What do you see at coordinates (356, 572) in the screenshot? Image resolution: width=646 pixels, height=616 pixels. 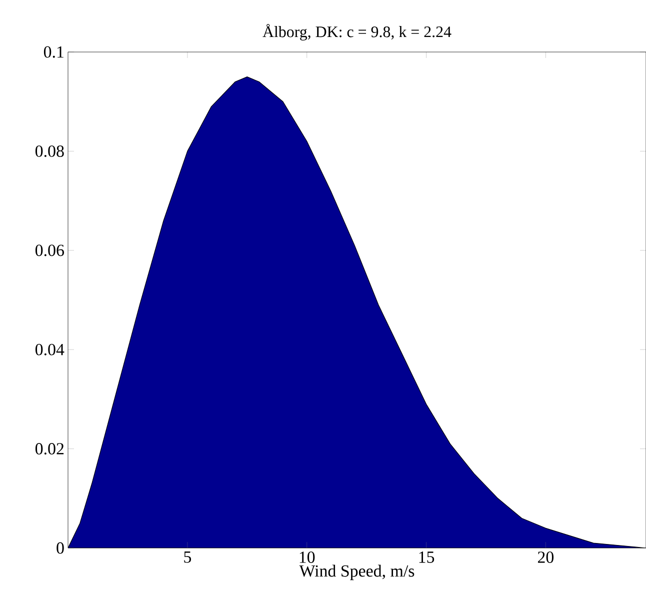 I see `x-axis-title: Wind Speed, m/s` at bounding box center [356, 572].